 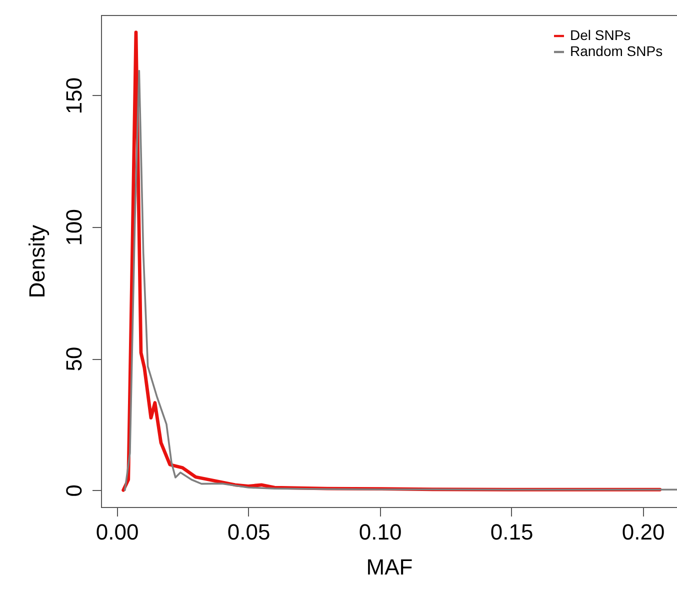 What do you see at coordinates (74, 359) in the screenshot?
I see `y-tick-label: 50` at bounding box center [74, 359].